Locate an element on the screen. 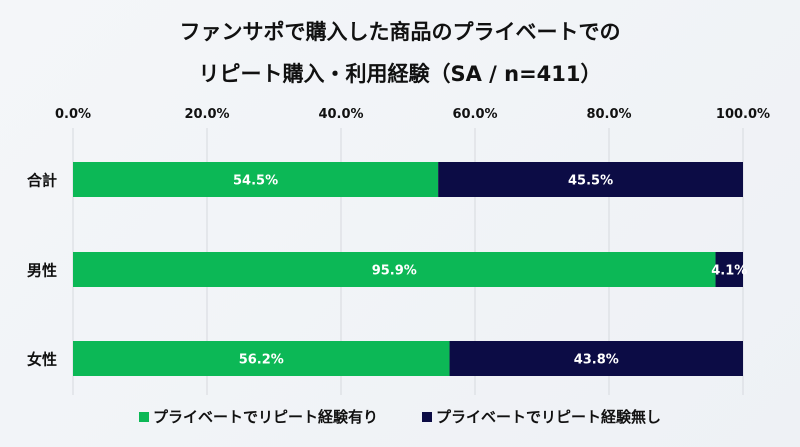  legend-item-no: プライベートでリピート経験無し is located at coordinates (541, 416).